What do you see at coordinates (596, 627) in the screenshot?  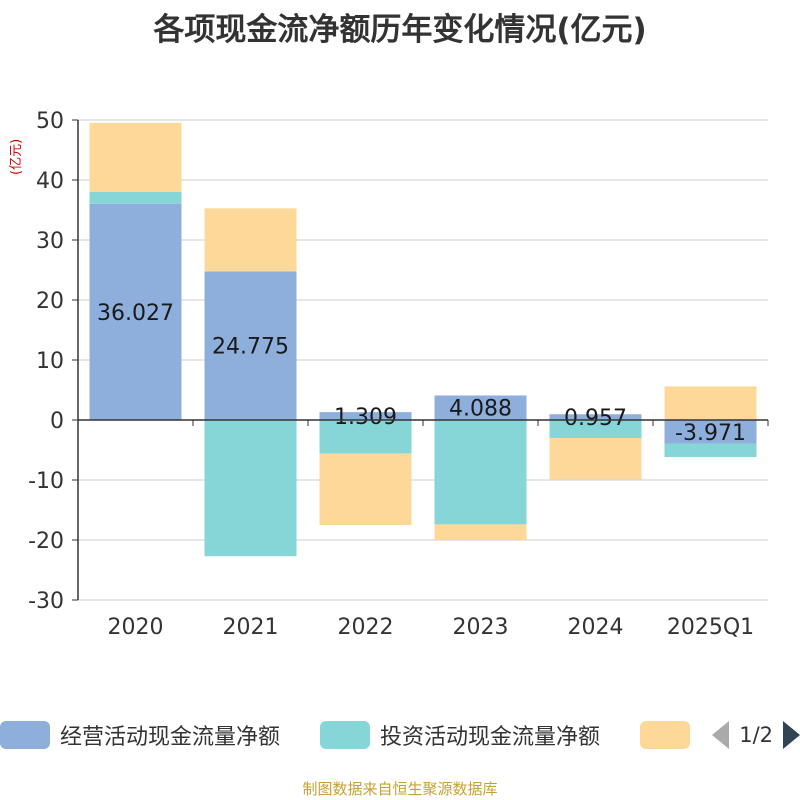 I see `x-tick-label: 2024` at bounding box center [596, 627].